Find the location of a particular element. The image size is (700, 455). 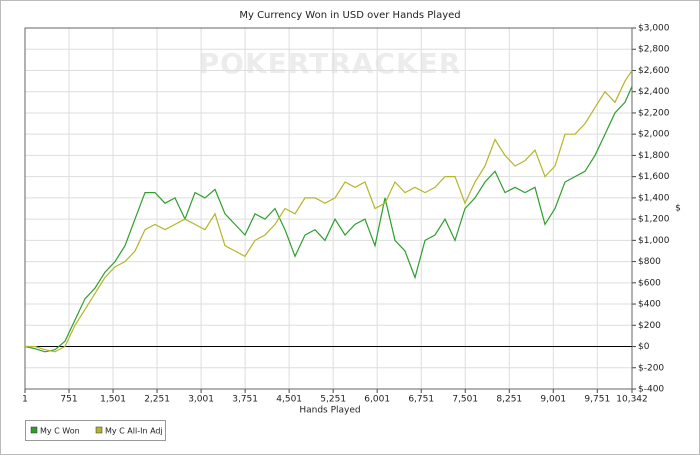

x-tick-label: 9,001 is located at coordinates (553, 400).